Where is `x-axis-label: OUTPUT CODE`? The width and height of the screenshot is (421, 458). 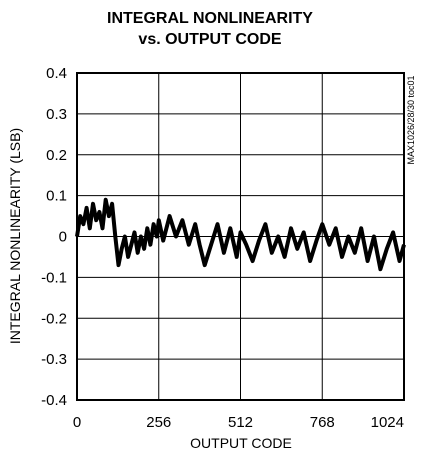 x-axis-label: OUTPUT CODE is located at coordinates (241, 443).